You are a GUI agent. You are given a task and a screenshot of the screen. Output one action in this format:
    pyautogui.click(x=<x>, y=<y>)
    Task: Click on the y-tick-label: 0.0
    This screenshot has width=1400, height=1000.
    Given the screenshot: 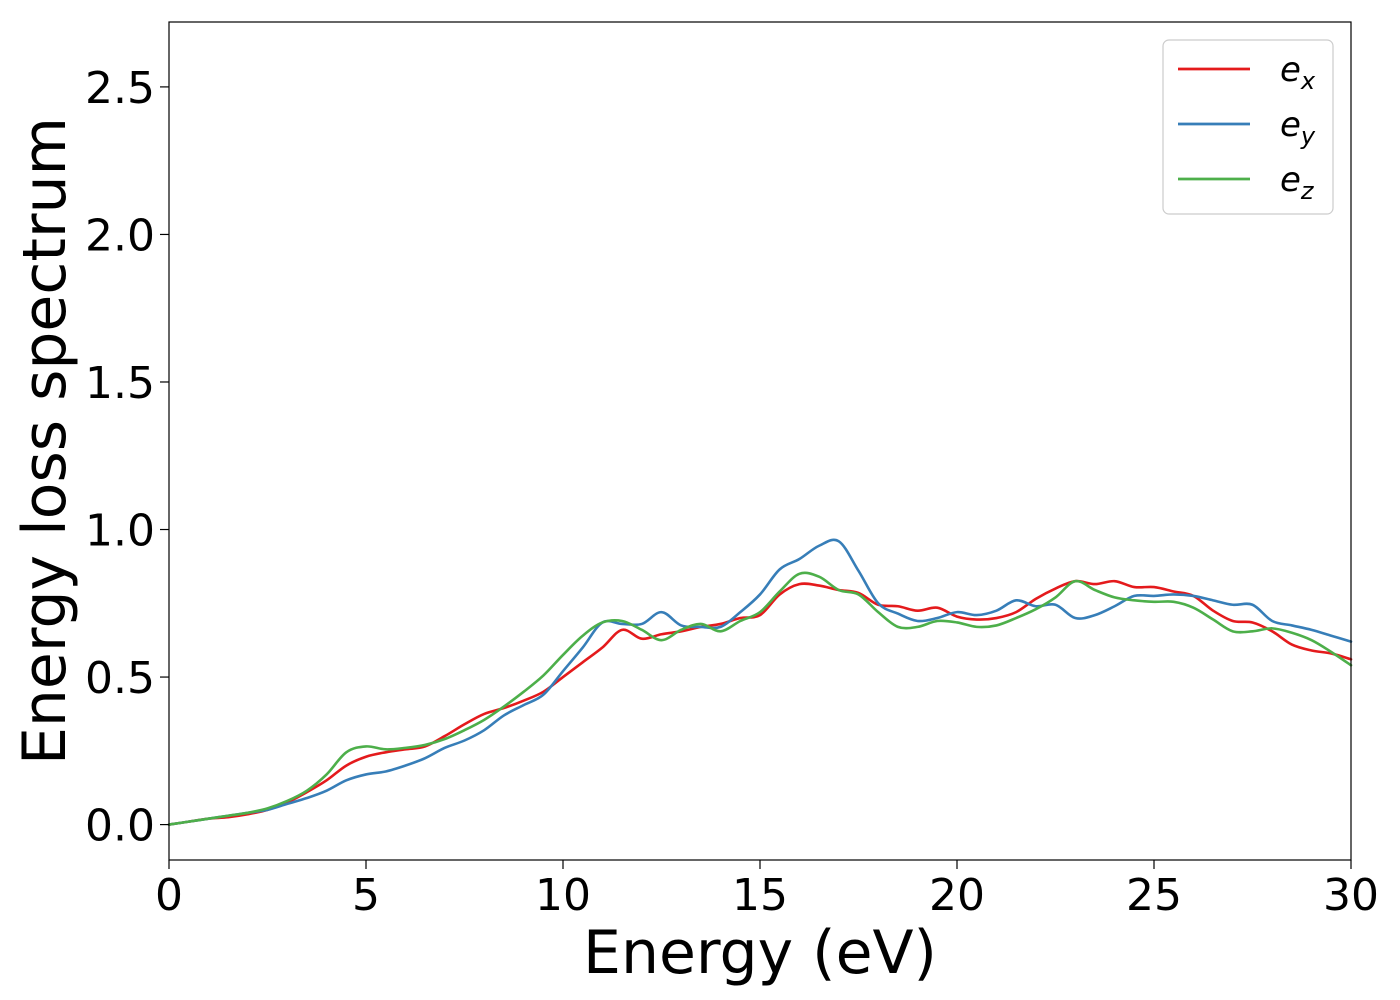 What is the action you would take?
    pyautogui.click(x=120, y=826)
    